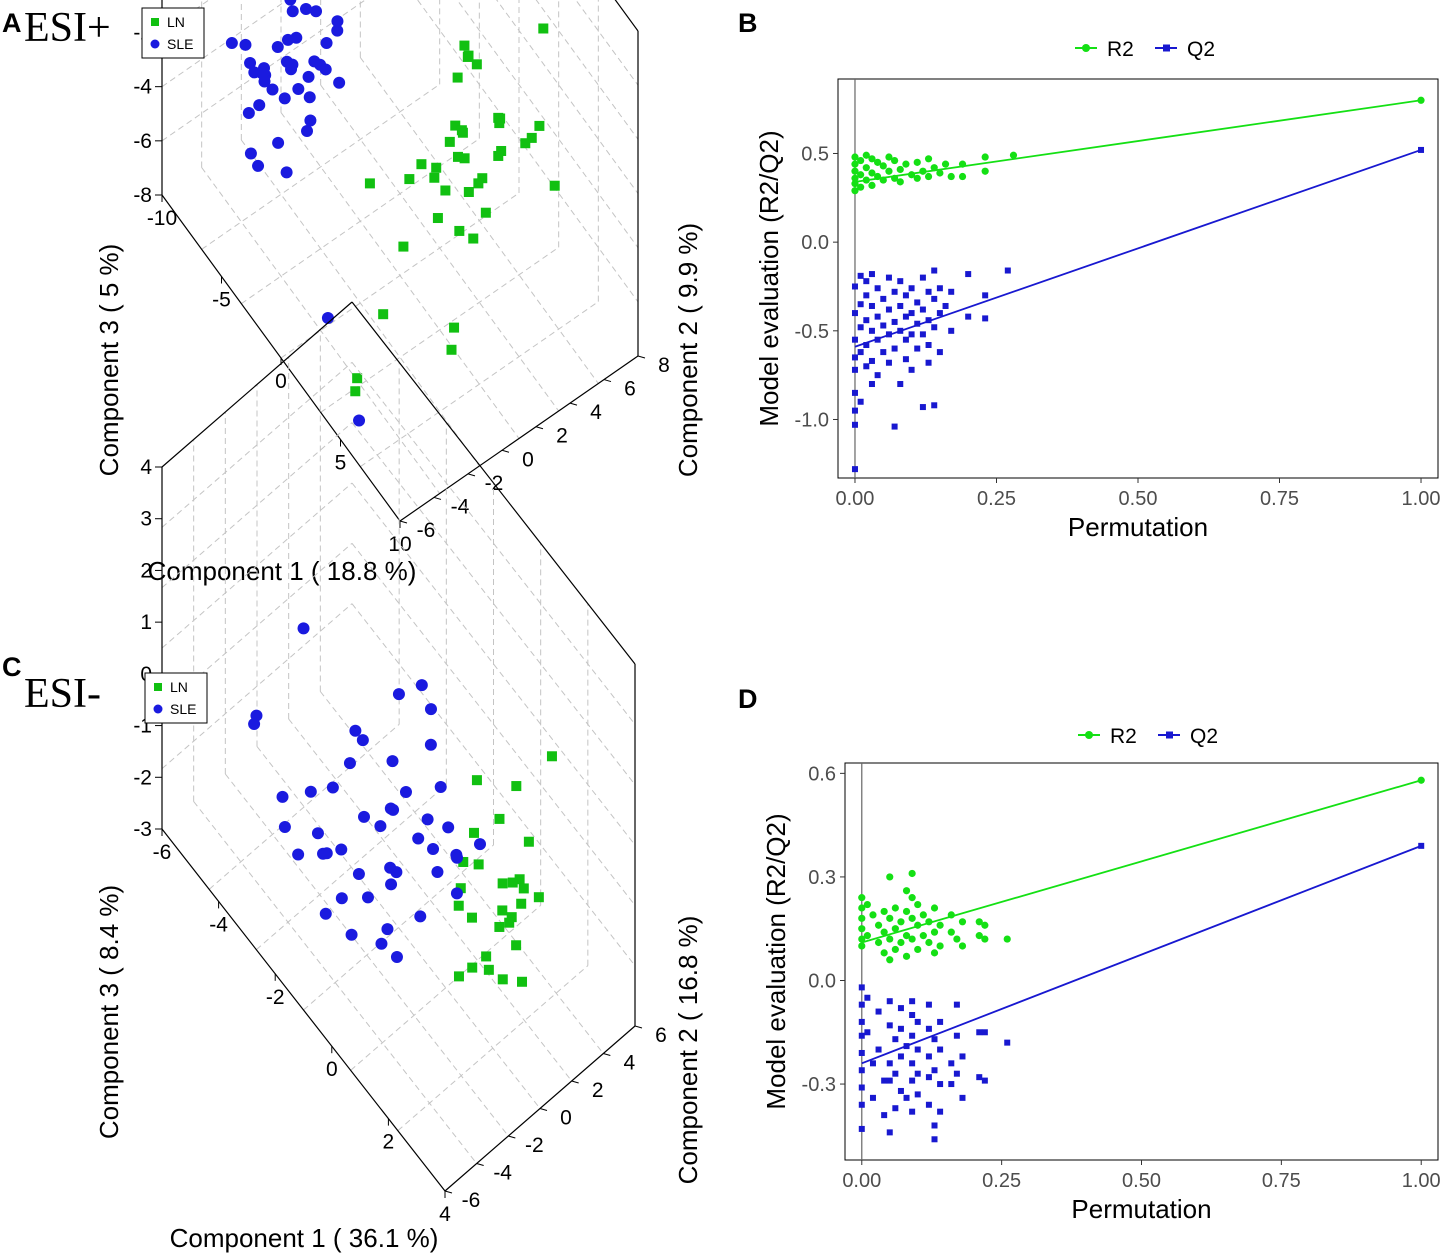 Image resolution: width=1442 pixels, height=1259 pixels. I want to click on legend-ln-marker, so click(158, 687).